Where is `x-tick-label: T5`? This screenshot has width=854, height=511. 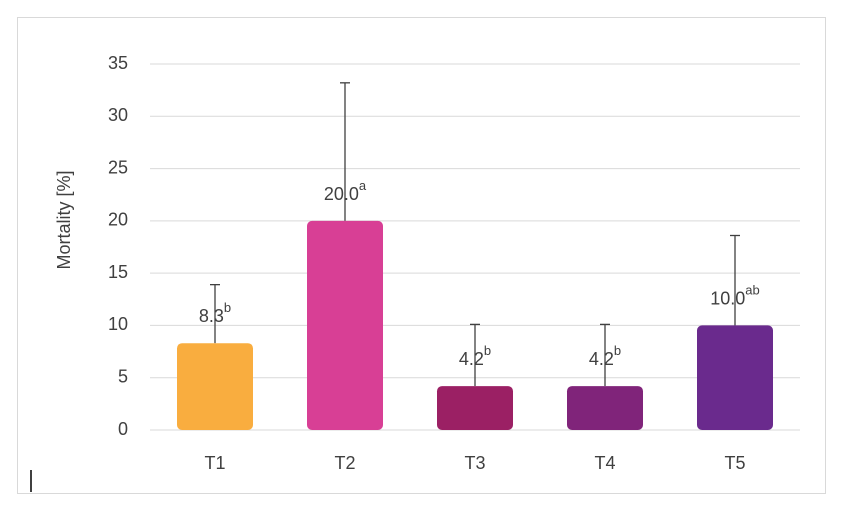 x-tick-label: T5 is located at coordinates (734, 463).